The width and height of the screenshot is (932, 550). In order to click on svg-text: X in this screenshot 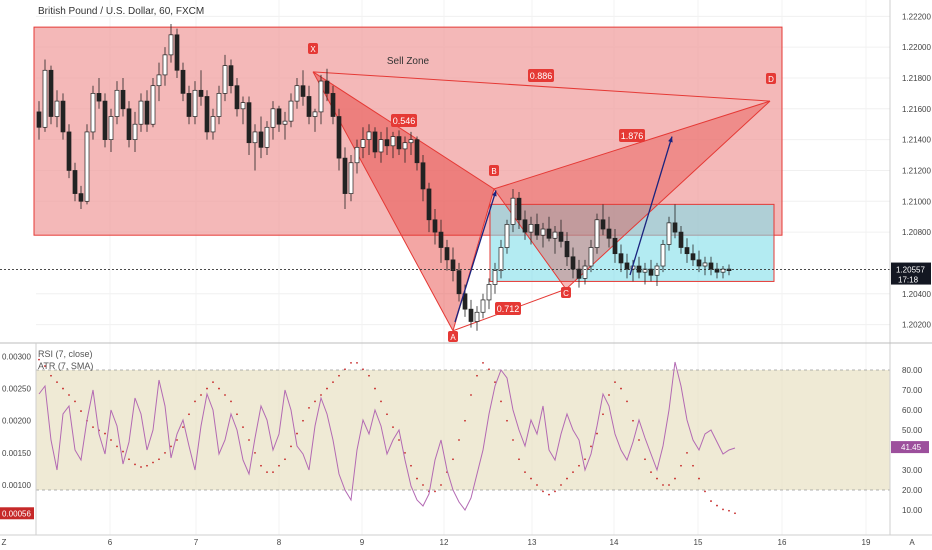, I will do `click(313, 49)`.